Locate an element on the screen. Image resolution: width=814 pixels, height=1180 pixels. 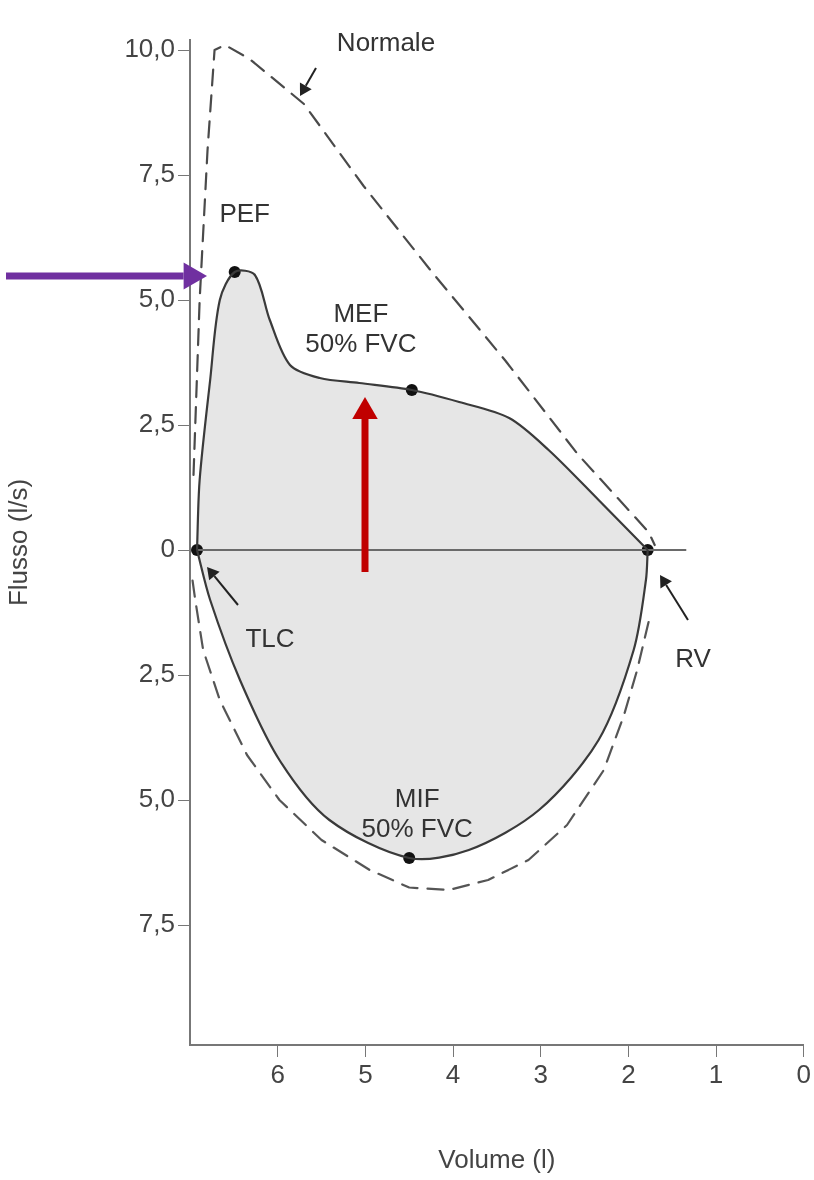
annotation: PEF is located at coordinates (245, 213).